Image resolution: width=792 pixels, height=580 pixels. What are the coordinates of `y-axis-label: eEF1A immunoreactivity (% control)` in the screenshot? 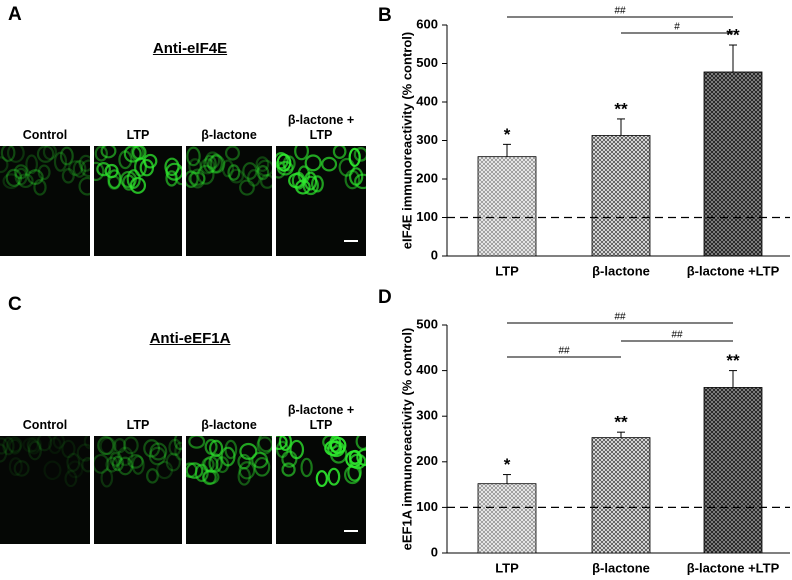 It's located at (406, 439).